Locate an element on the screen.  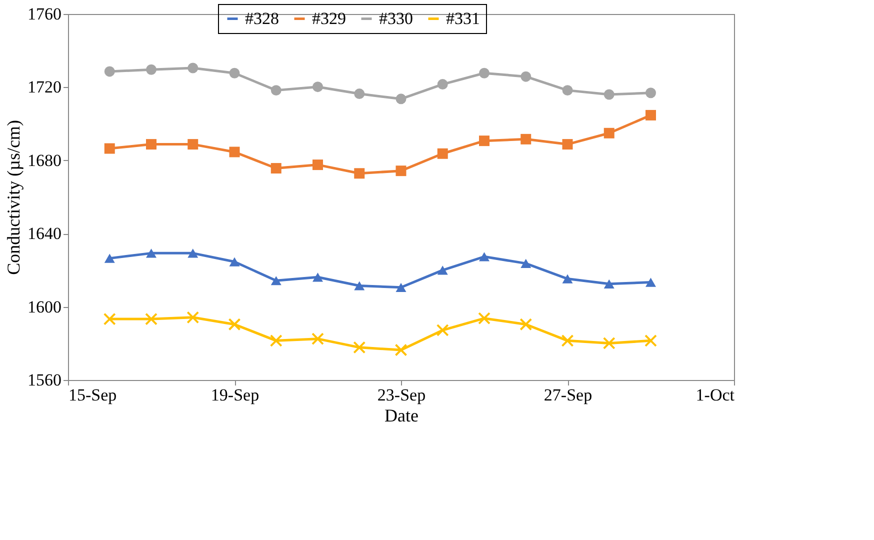
x-tick-label: 15-Sep is located at coordinates (92, 395).